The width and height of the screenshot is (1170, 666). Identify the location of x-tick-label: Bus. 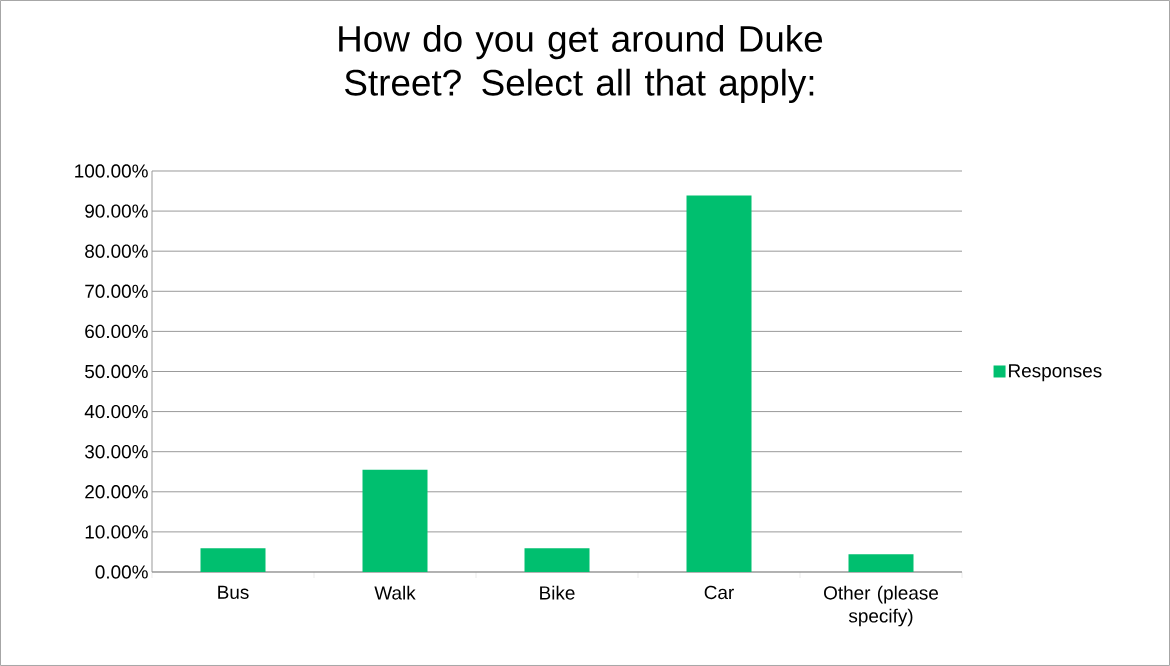
(233, 592).